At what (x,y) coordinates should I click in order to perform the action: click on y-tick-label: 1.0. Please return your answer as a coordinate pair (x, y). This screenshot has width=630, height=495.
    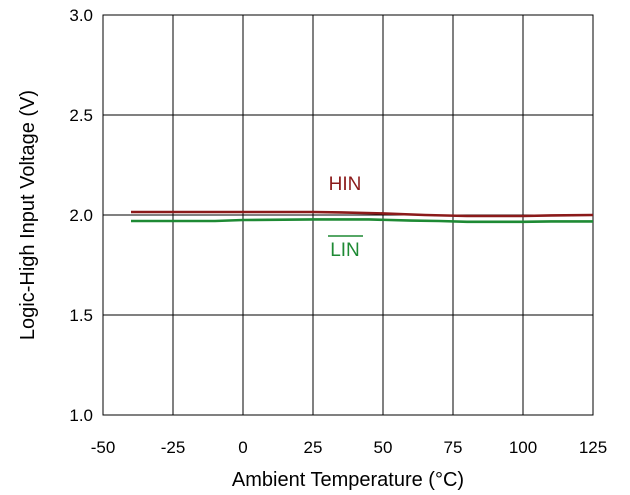
    Looking at the image, I should click on (81, 415).